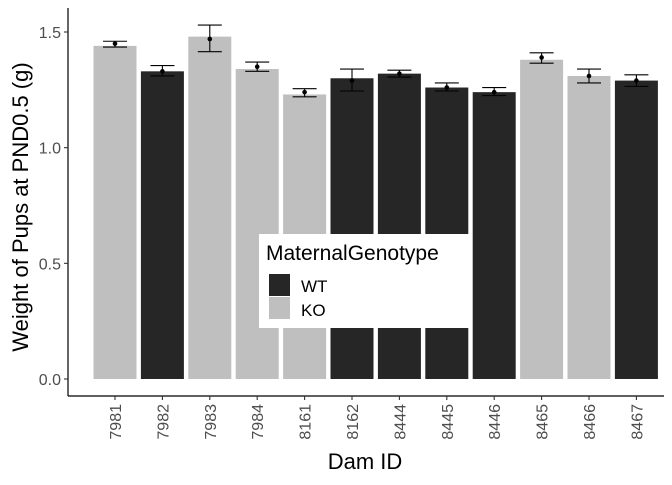 The image size is (672, 485). I want to click on y-tick-label: 0.0, so click(50, 380).